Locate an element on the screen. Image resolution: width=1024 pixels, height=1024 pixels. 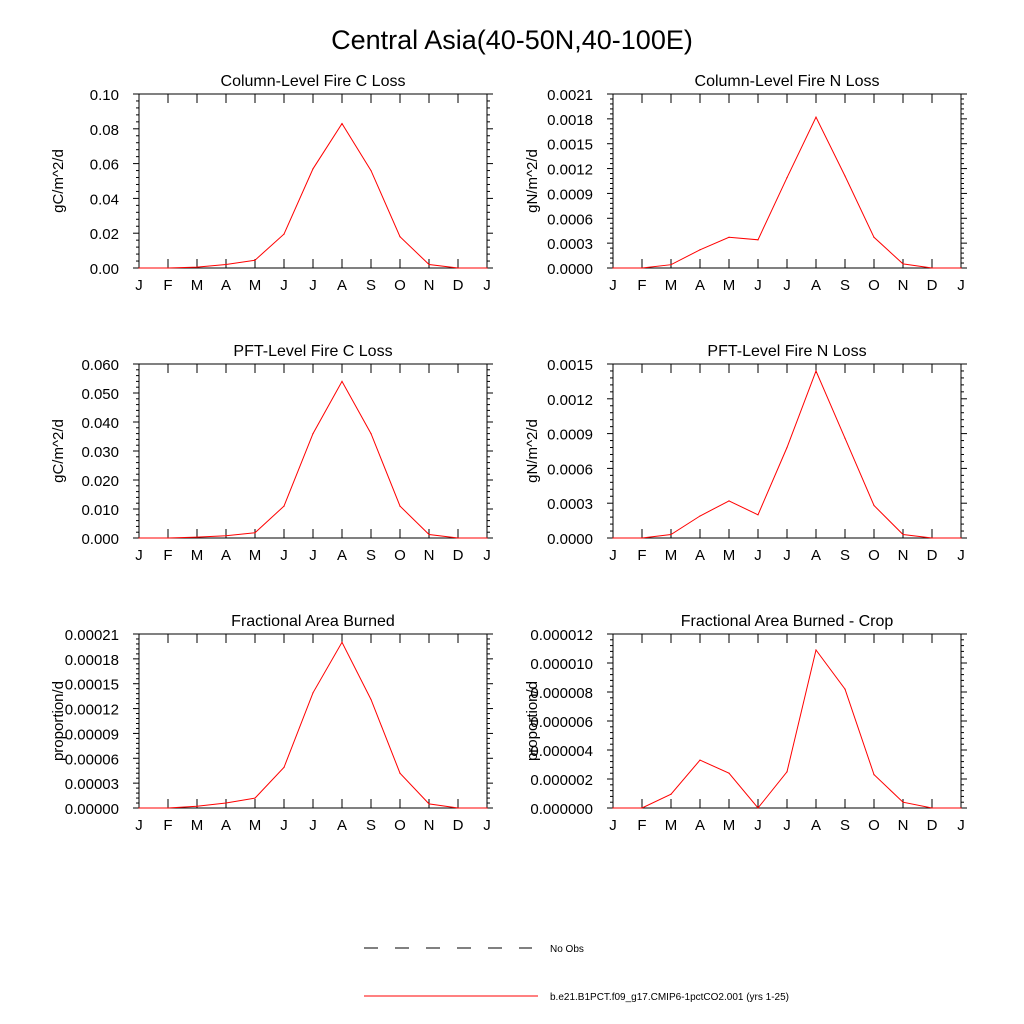
panel-title: Column-Level Fire C Loss is located at coordinates (313, 81).